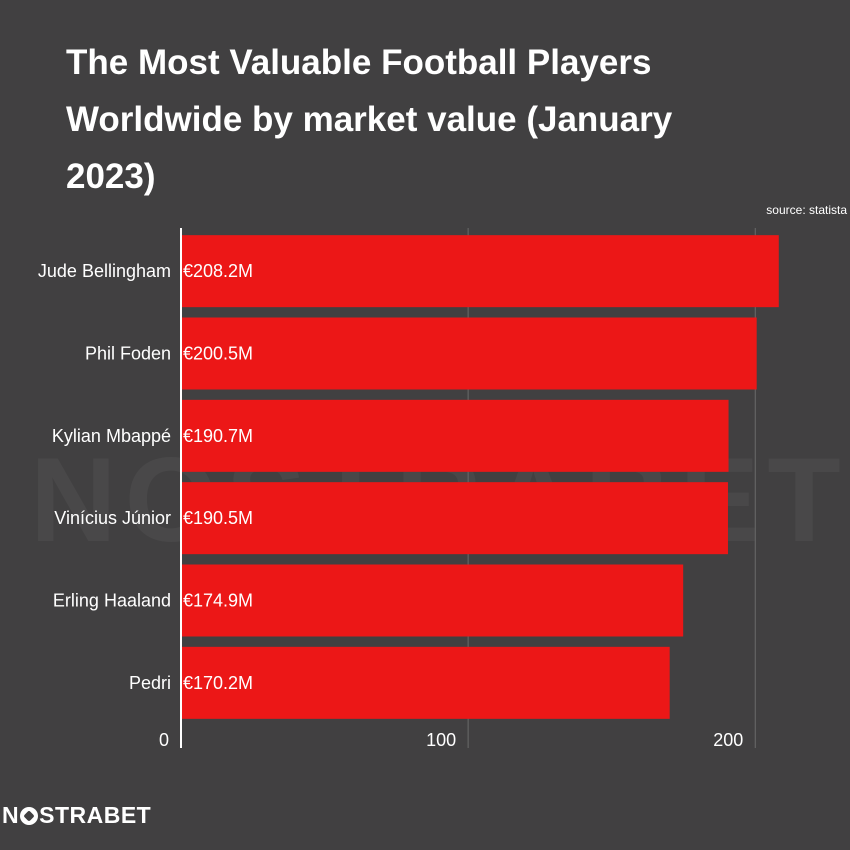 The height and width of the screenshot is (850, 850). I want to click on logo-text-end: STRABET, so click(95, 815).